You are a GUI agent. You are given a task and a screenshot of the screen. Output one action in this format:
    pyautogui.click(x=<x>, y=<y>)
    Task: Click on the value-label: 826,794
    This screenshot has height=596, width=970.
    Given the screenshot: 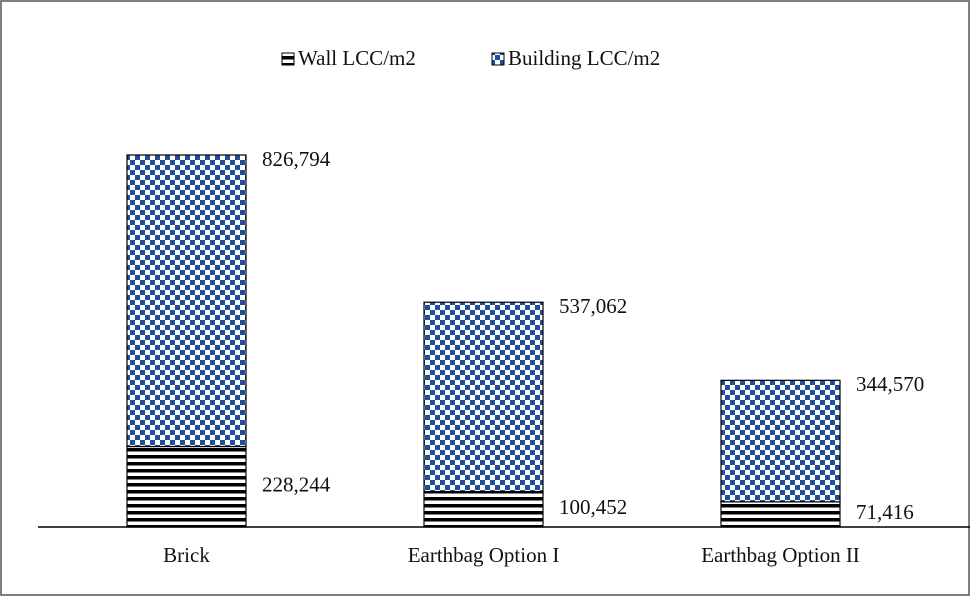 What is the action you would take?
    pyautogui.click(x=296, y=159)
    